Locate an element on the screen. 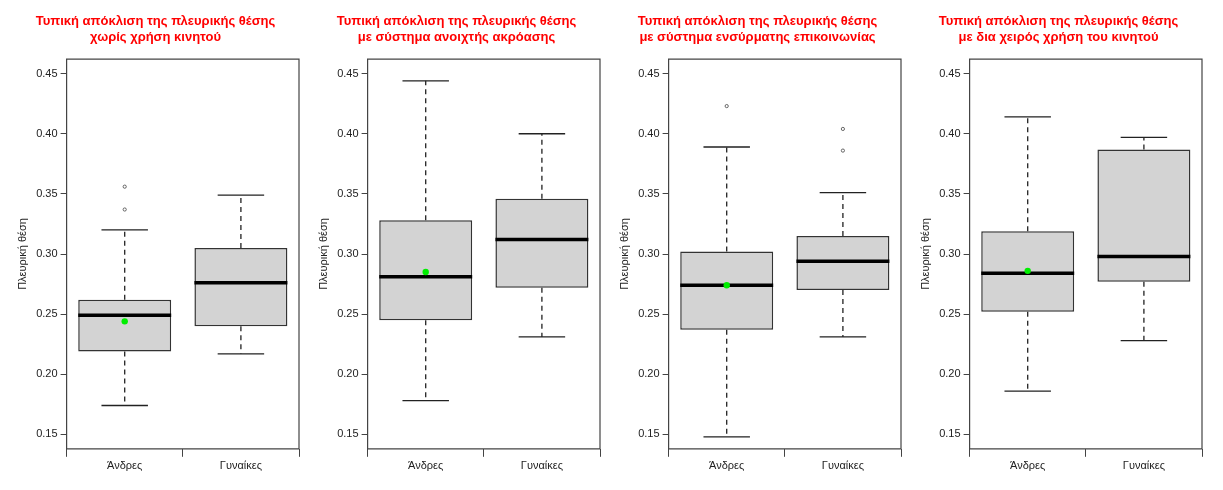 Image resolution: width=1223 pixels, height=490 pixels. chart-title: Τυπική απόκλιση της πλευρικής θέσης με σύστημα ενσύρματης επικοινωνίας is located at coordinates (757, 28).